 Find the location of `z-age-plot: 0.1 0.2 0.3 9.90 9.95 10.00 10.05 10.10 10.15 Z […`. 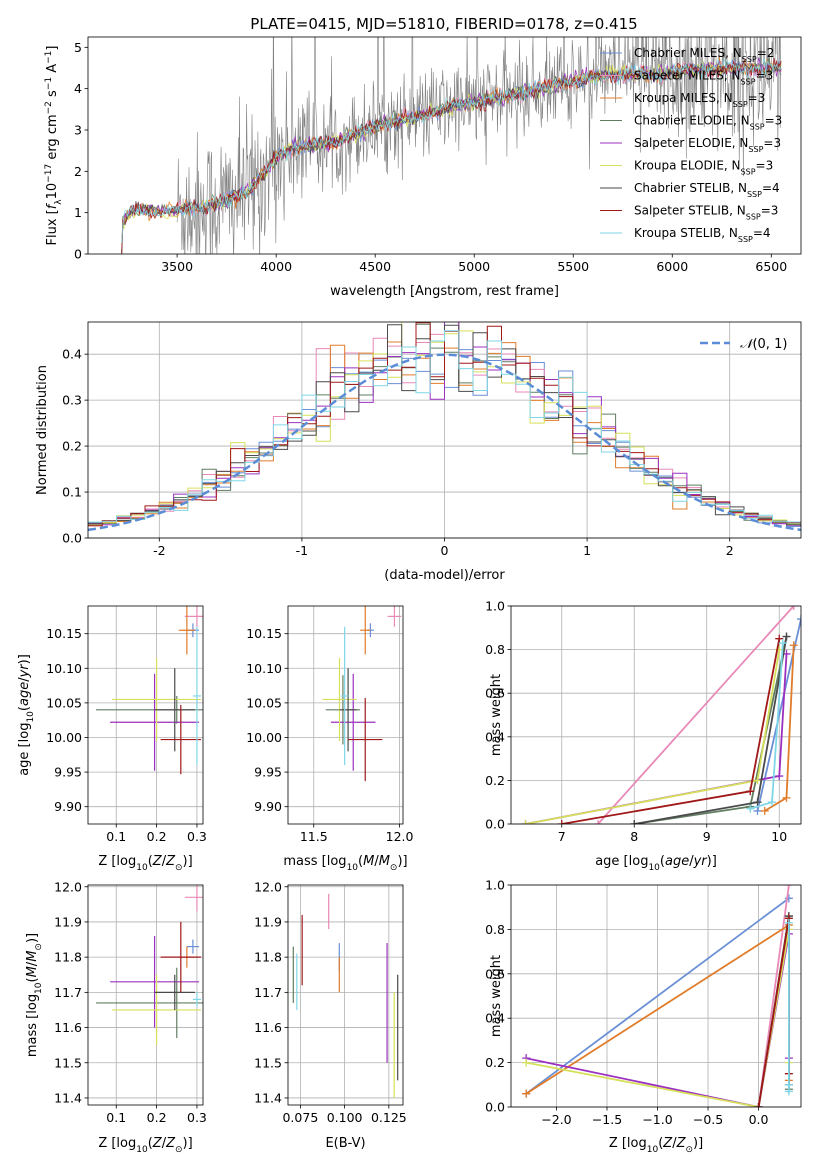

z-age-plot: 0.1 0.2 0.3 9.90 9.95 10.00 10.05 10.10 10.15 Z [… is located at coordinates (112, 739).